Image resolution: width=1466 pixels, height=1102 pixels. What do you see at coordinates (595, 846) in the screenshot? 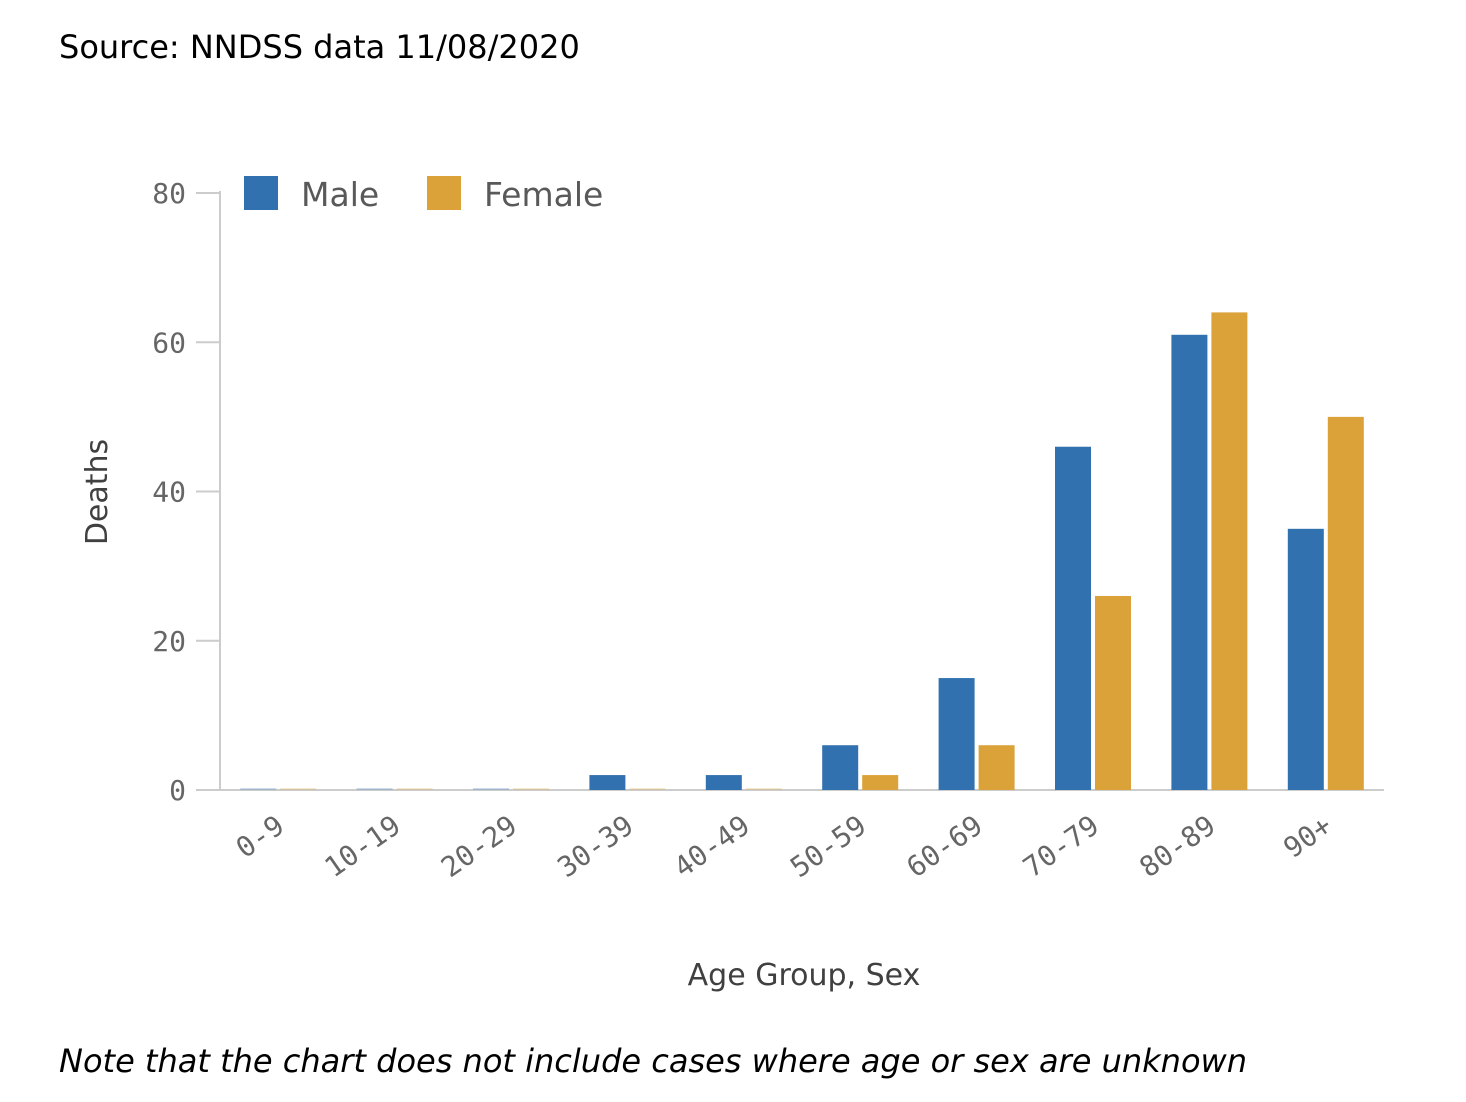
I see `x-tick-label: 30-39` at bounding box center [595, 846].